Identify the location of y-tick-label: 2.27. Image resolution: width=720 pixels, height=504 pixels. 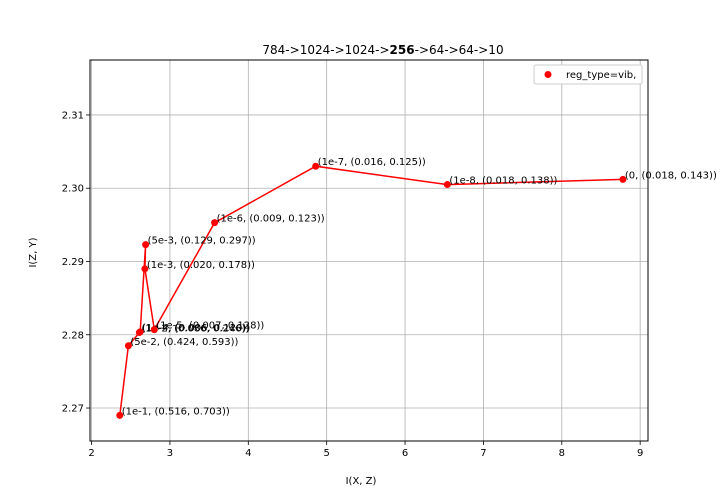
(73, 409).